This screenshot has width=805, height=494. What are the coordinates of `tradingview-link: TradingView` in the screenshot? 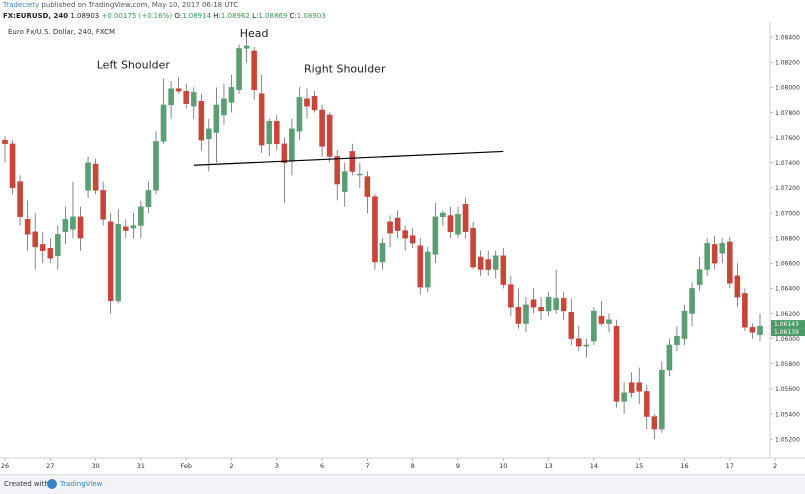 It's located at (81, 484).